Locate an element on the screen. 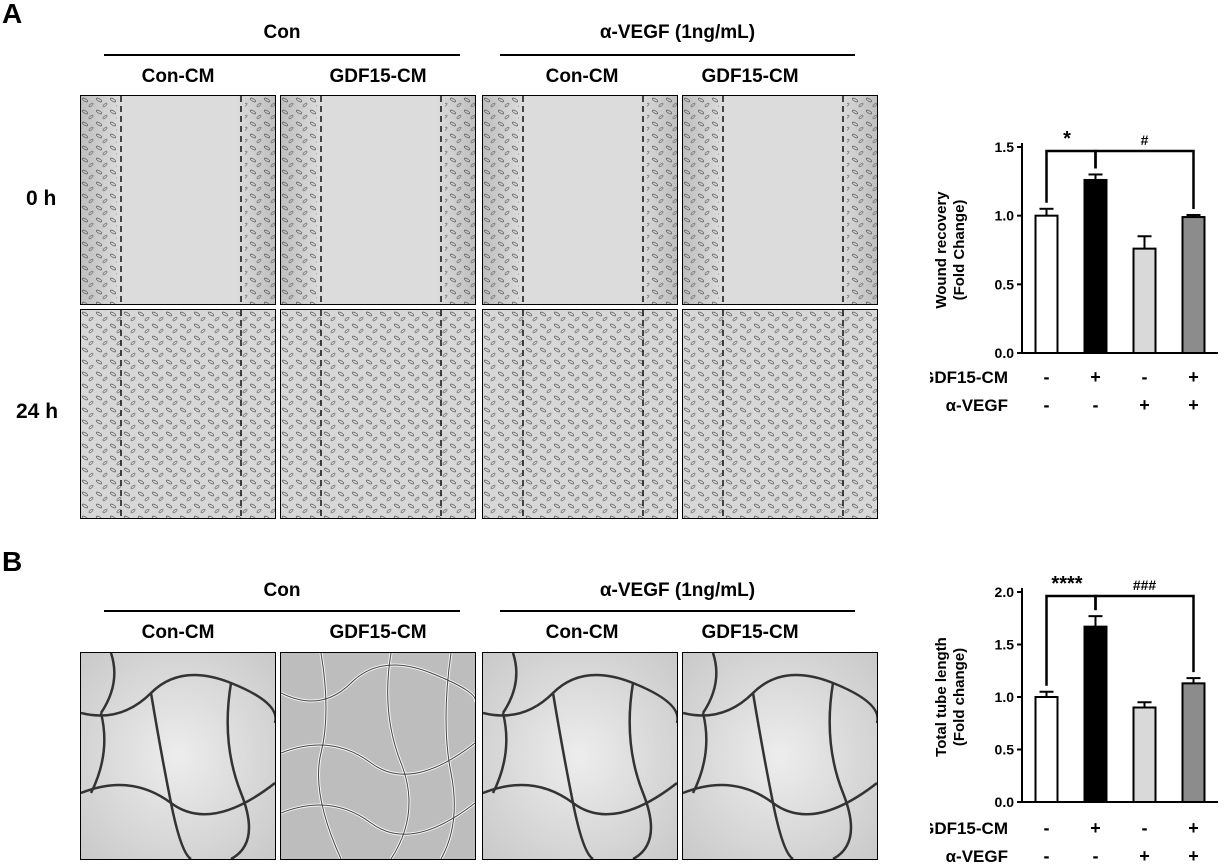 The width and height of the screenshot is (1228, 867). significance-label: # is located at coordinates (1145, 140).